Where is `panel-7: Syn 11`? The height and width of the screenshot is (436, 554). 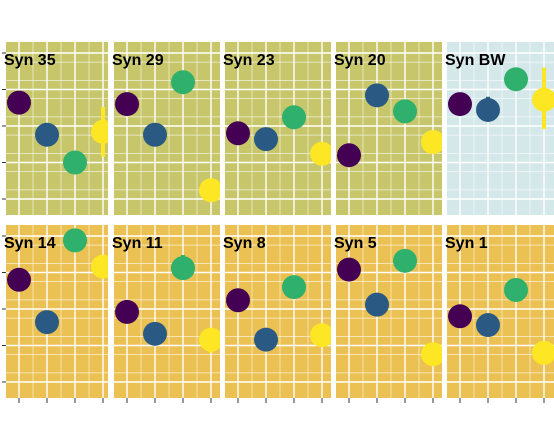
panel-7: Syn 11 is located at coordinates (166, 311).